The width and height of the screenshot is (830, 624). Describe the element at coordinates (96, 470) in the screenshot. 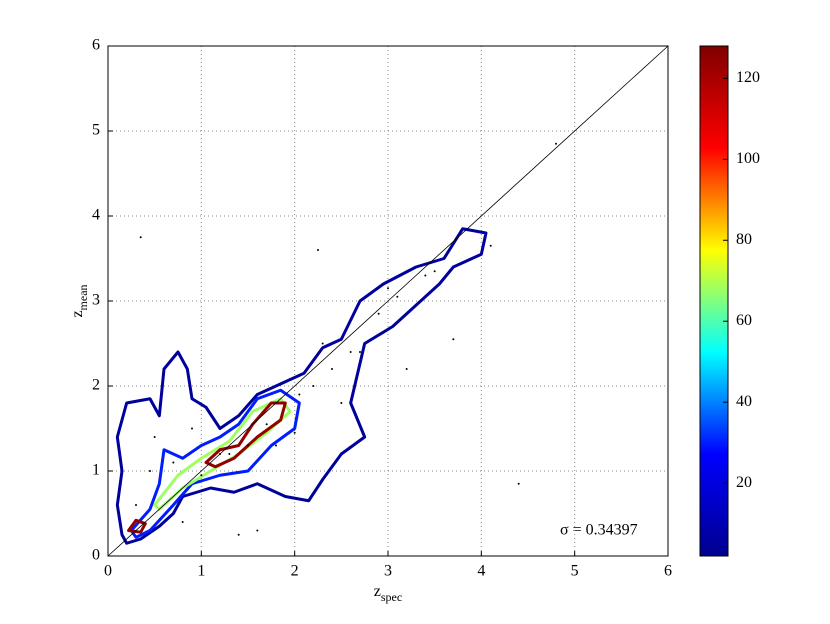

I see `y-tick-label: 1` at that location.